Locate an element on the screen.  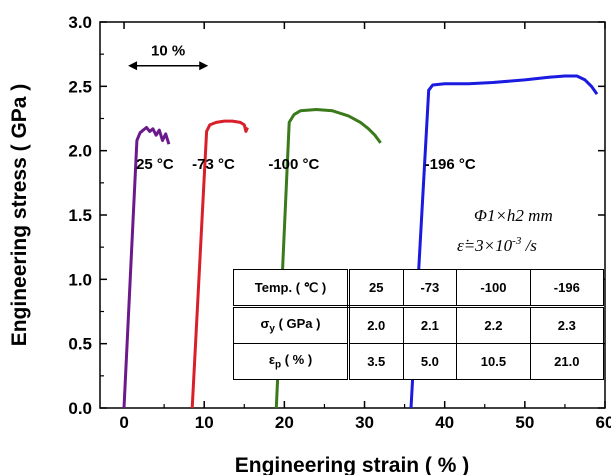
table-row-label: εp ( % ) is located at coordinates (291, 361).